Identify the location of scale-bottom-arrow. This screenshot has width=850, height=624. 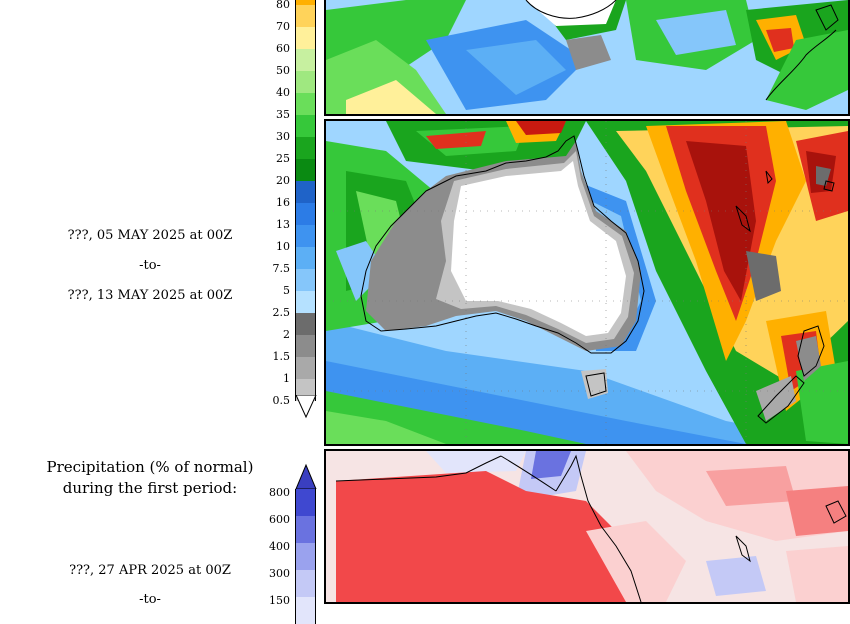
(306, 407).